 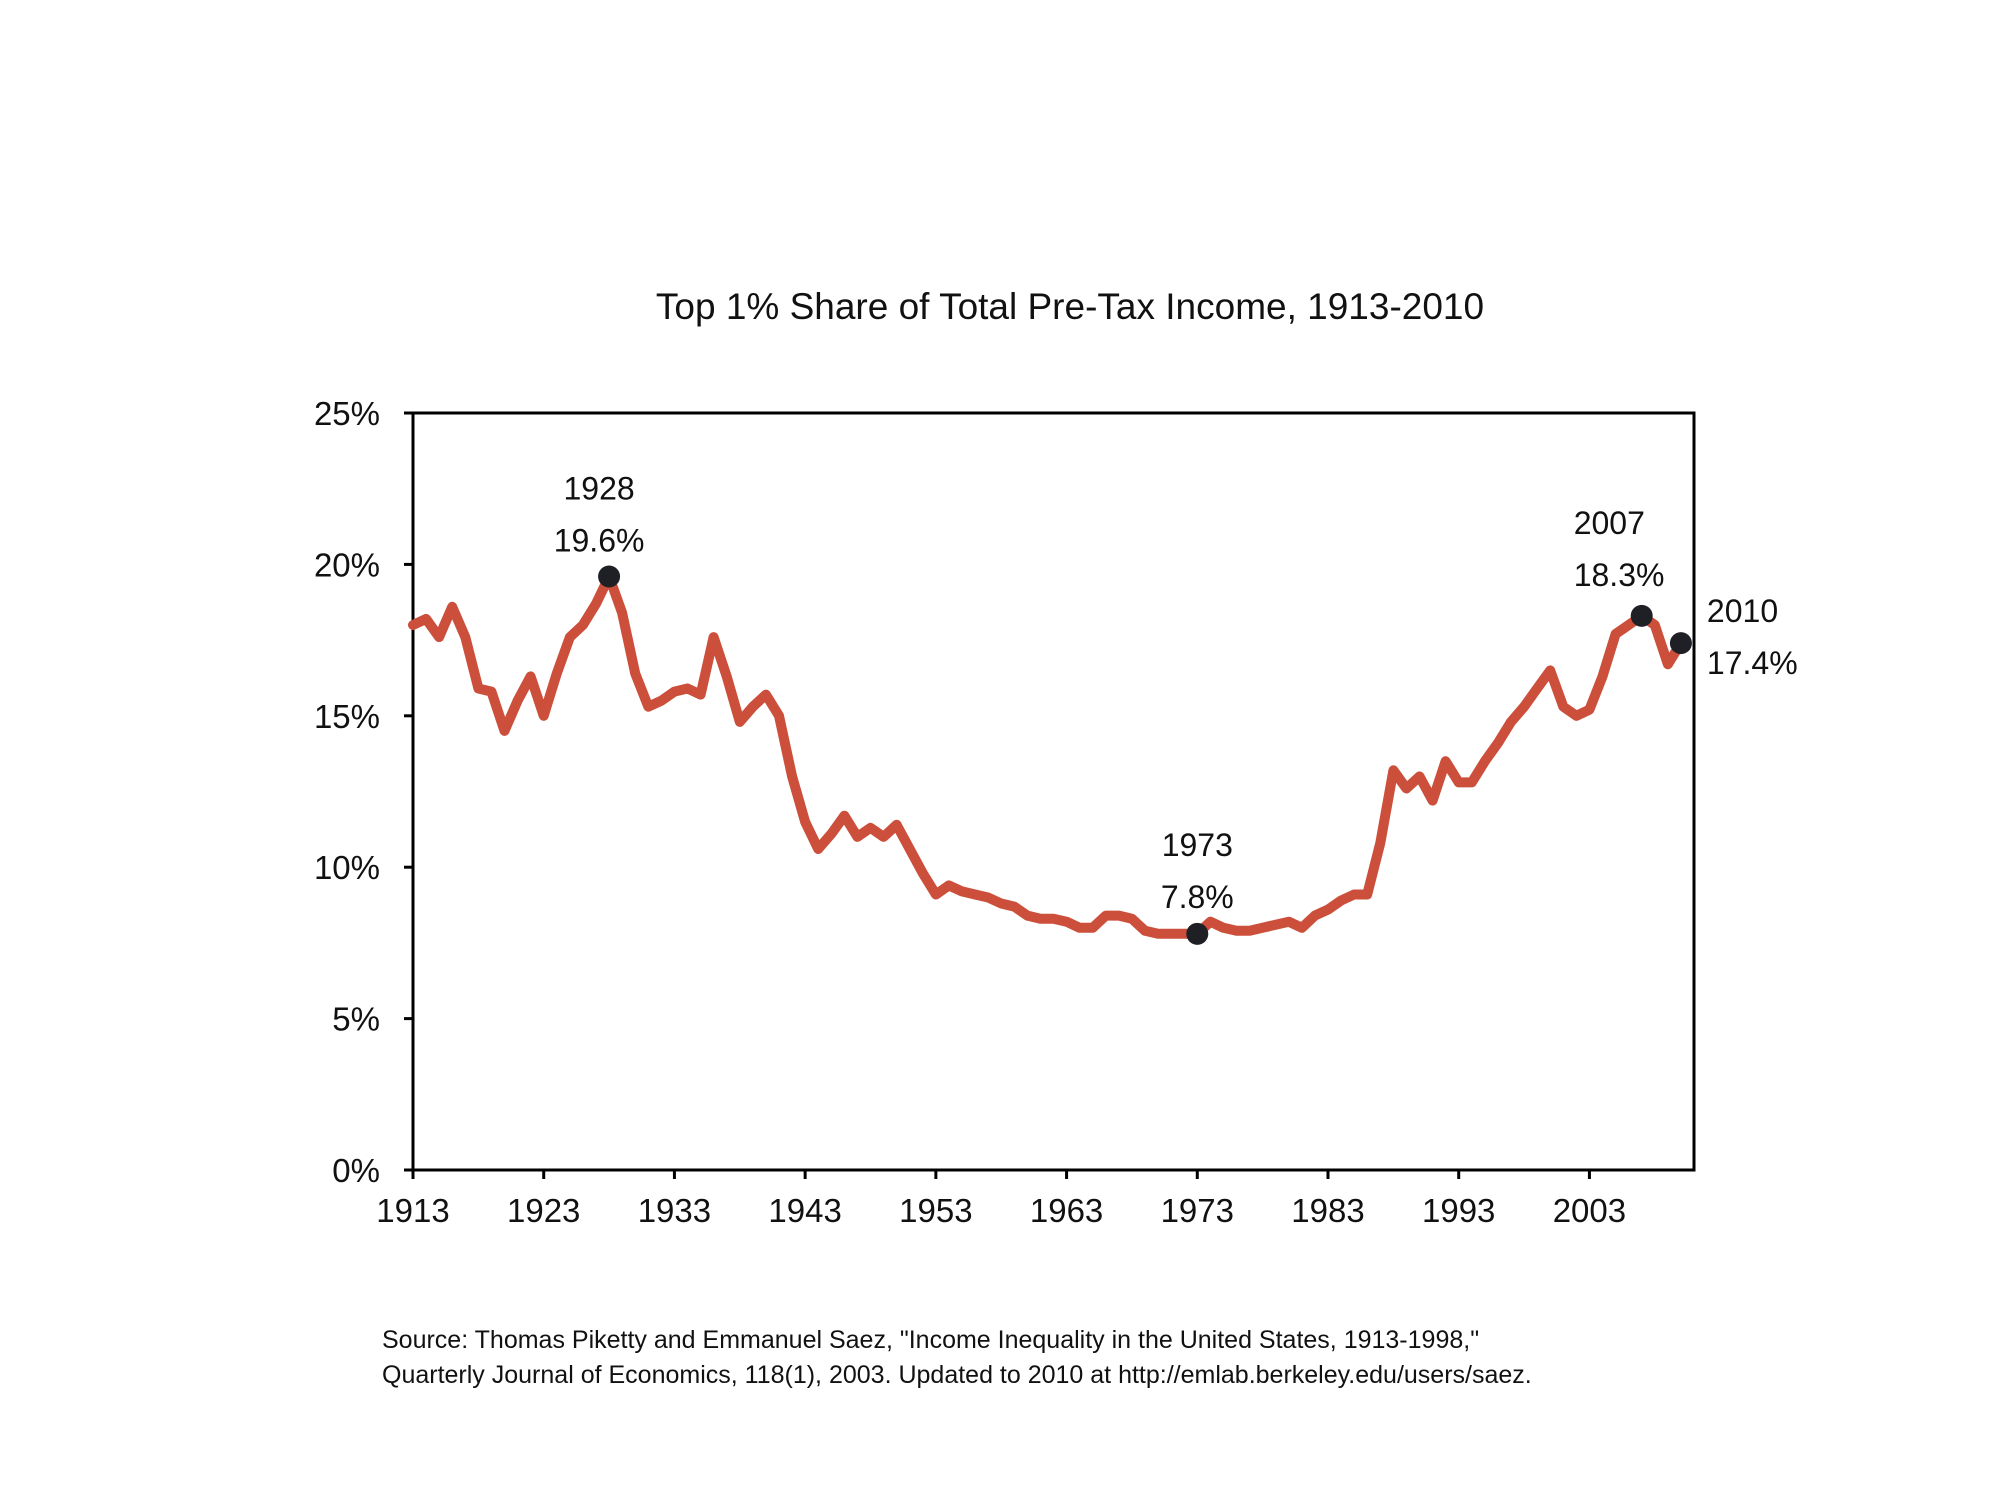 What do you see at coordinates (356, 1019) in the screenshot?
I see `y-tick-label: 5%` at bounding box center [356, 1019].